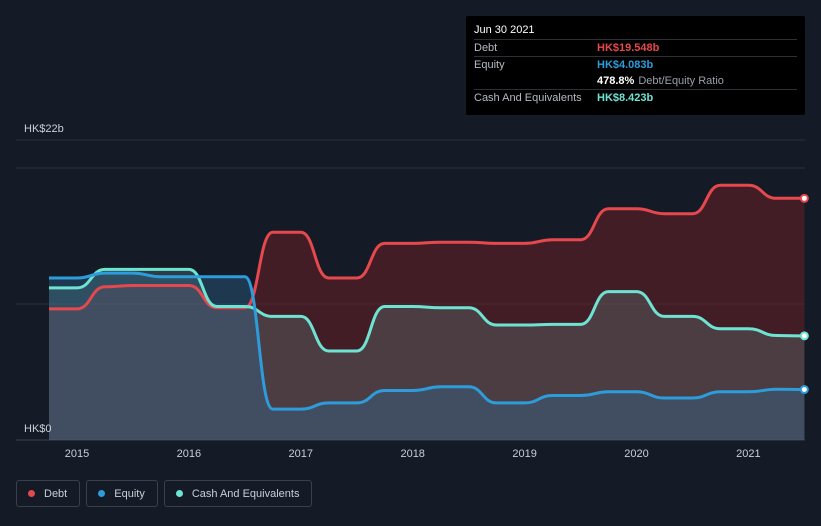  Describe the element at coordinates (628, 48) in the screenshot. I see `tooltip-debt-value: HK$19.548b` at that location.